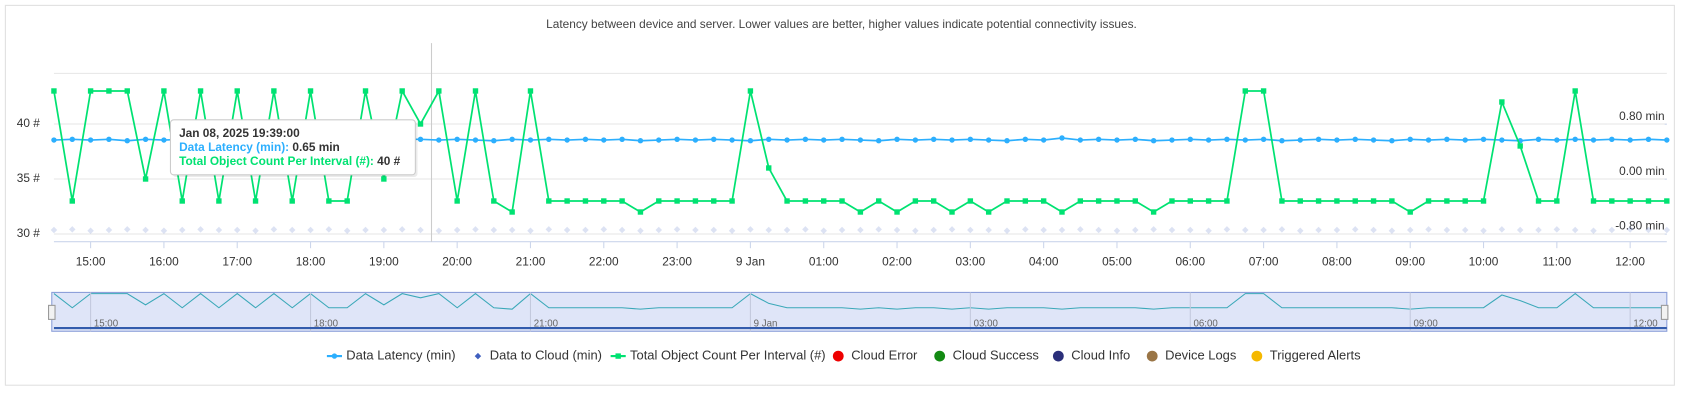 Image resolution: width=1683 pixels, height=400 pixels. Describe the element at coordinates (52, 312) in the screenshot. I see `navigator-handle-left` at that location.